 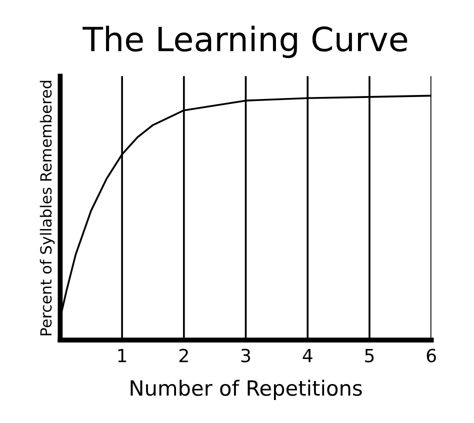 What do you see at coordinates (307, 355) in the screenshot?
I see `x-tick-label: 4` at bounding box center [307, 355].